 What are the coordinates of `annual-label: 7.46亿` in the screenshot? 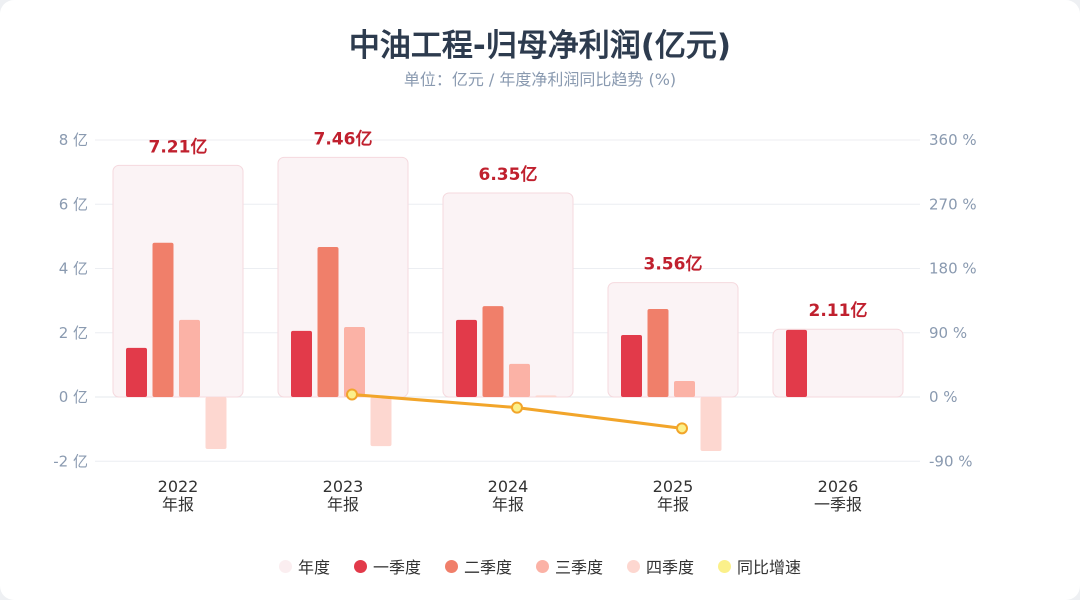 It's located at (343, 138).